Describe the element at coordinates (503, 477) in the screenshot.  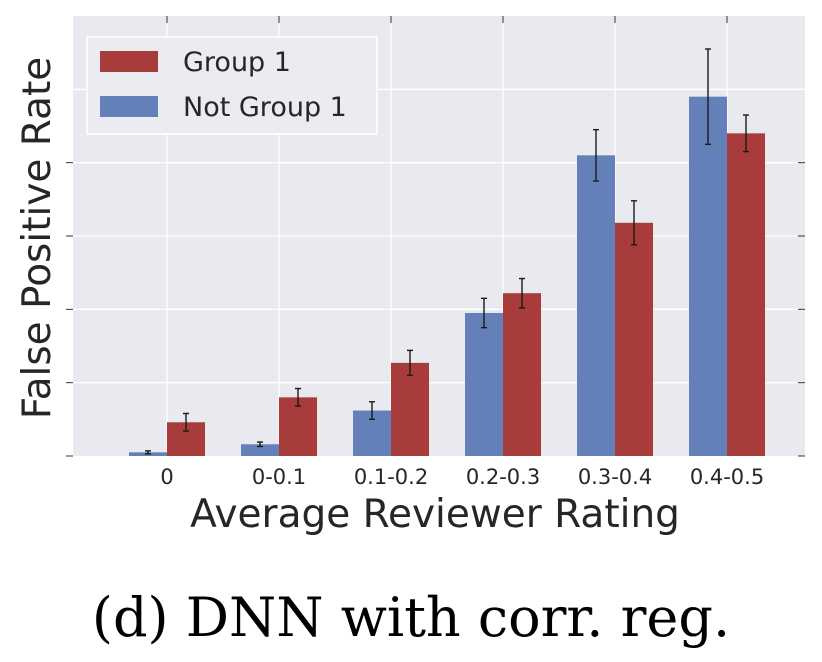
I see `x-tick-label: 0.2-0.3` at that location.